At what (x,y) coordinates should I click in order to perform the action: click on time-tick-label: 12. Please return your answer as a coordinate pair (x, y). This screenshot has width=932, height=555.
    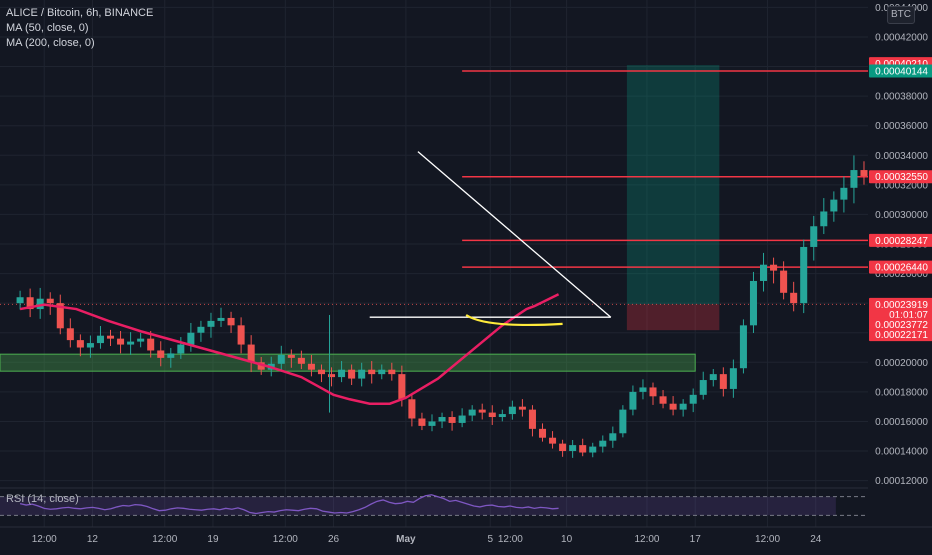
    Looking at the image, I should click on (93, 539).